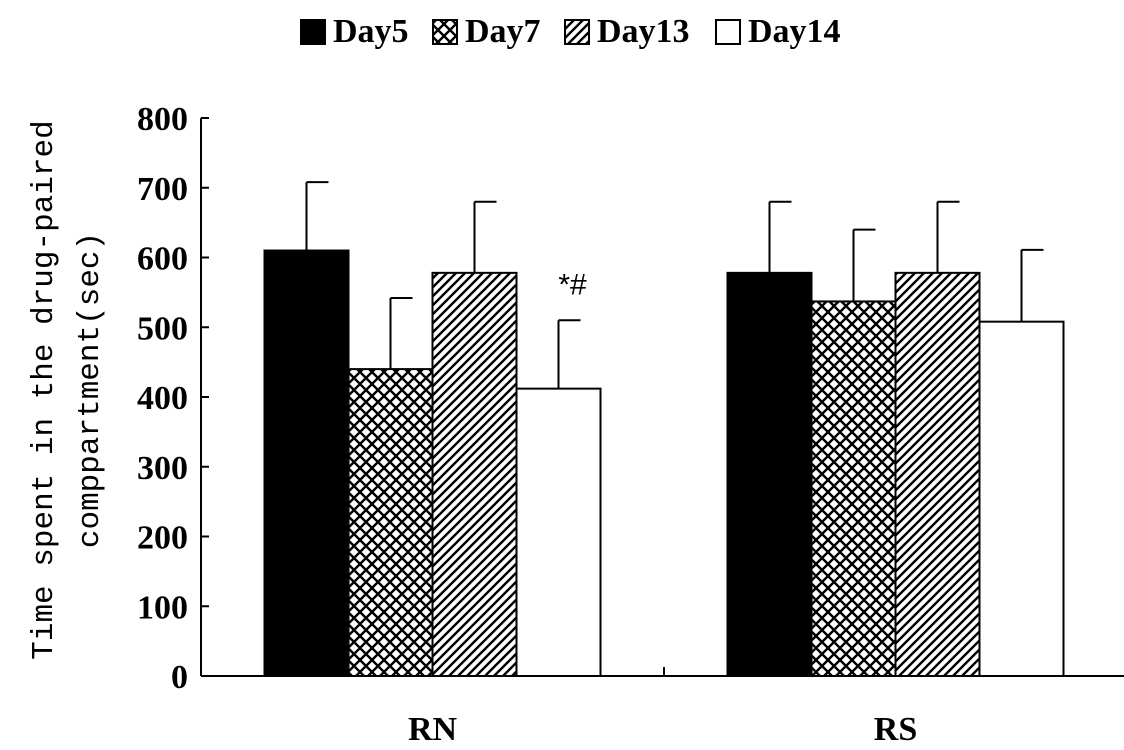  I want to click on legend-label-day14: Day14, so click(794, 31).